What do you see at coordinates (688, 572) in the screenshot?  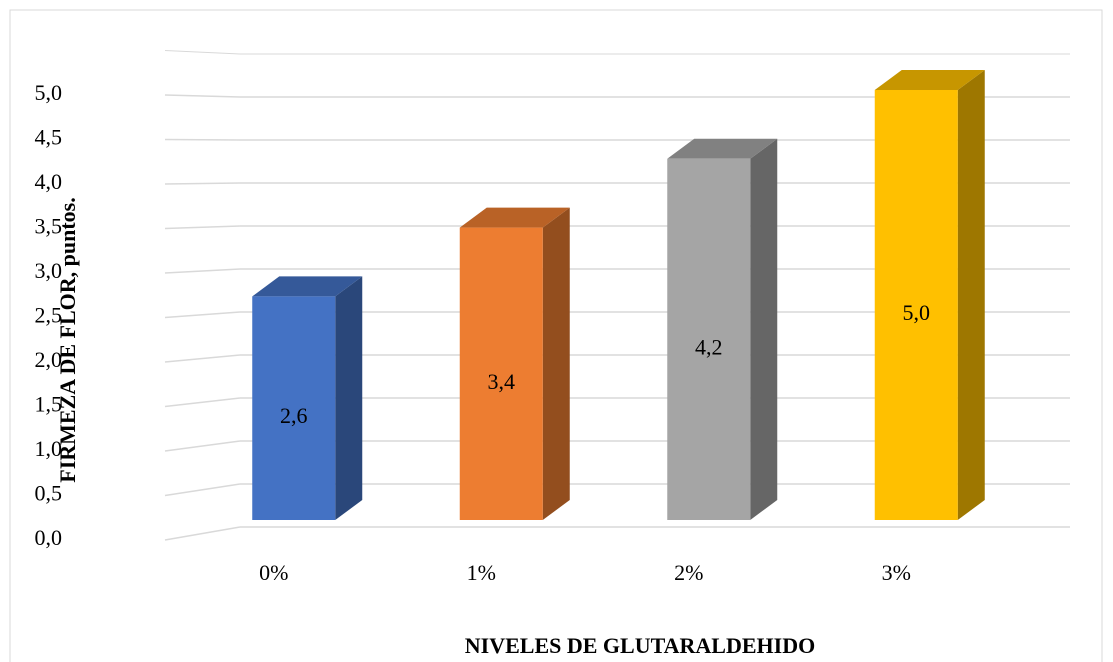 I see `x-tick-label: 2%` at bounding box center [688, 572].